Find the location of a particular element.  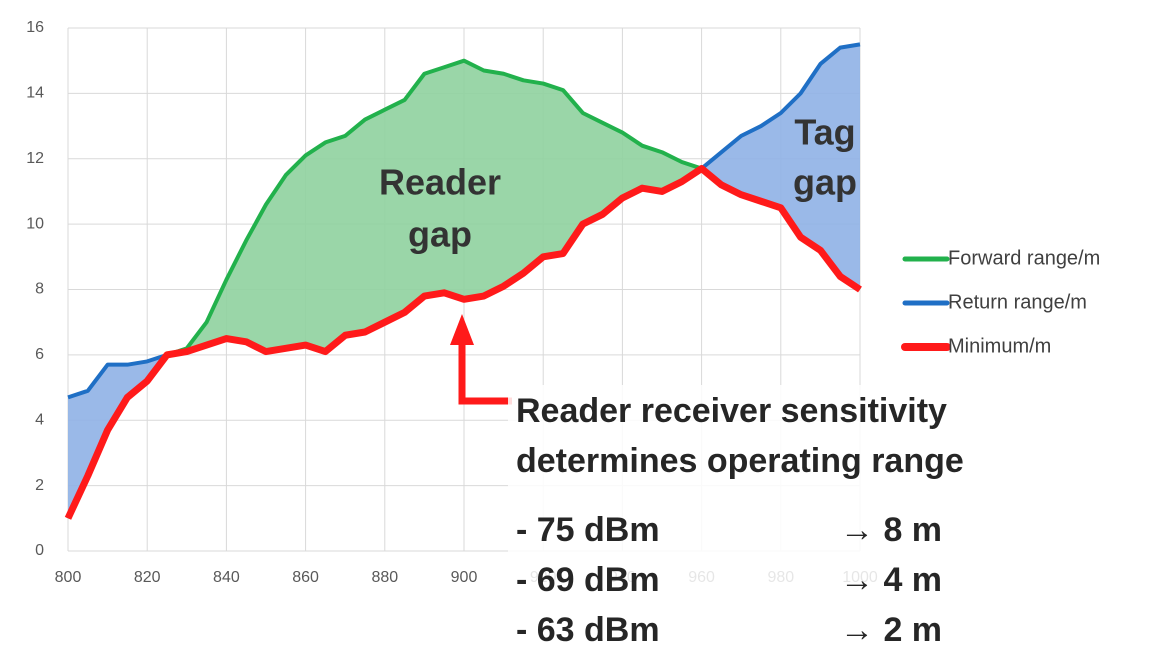

arrow is located at coordinates (485, 375).